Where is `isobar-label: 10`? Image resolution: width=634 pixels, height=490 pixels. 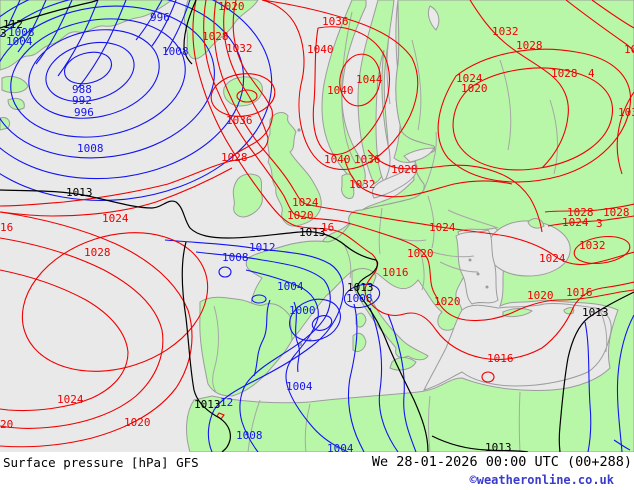 isobar-label: 10 is located at coordinates (629, 49).